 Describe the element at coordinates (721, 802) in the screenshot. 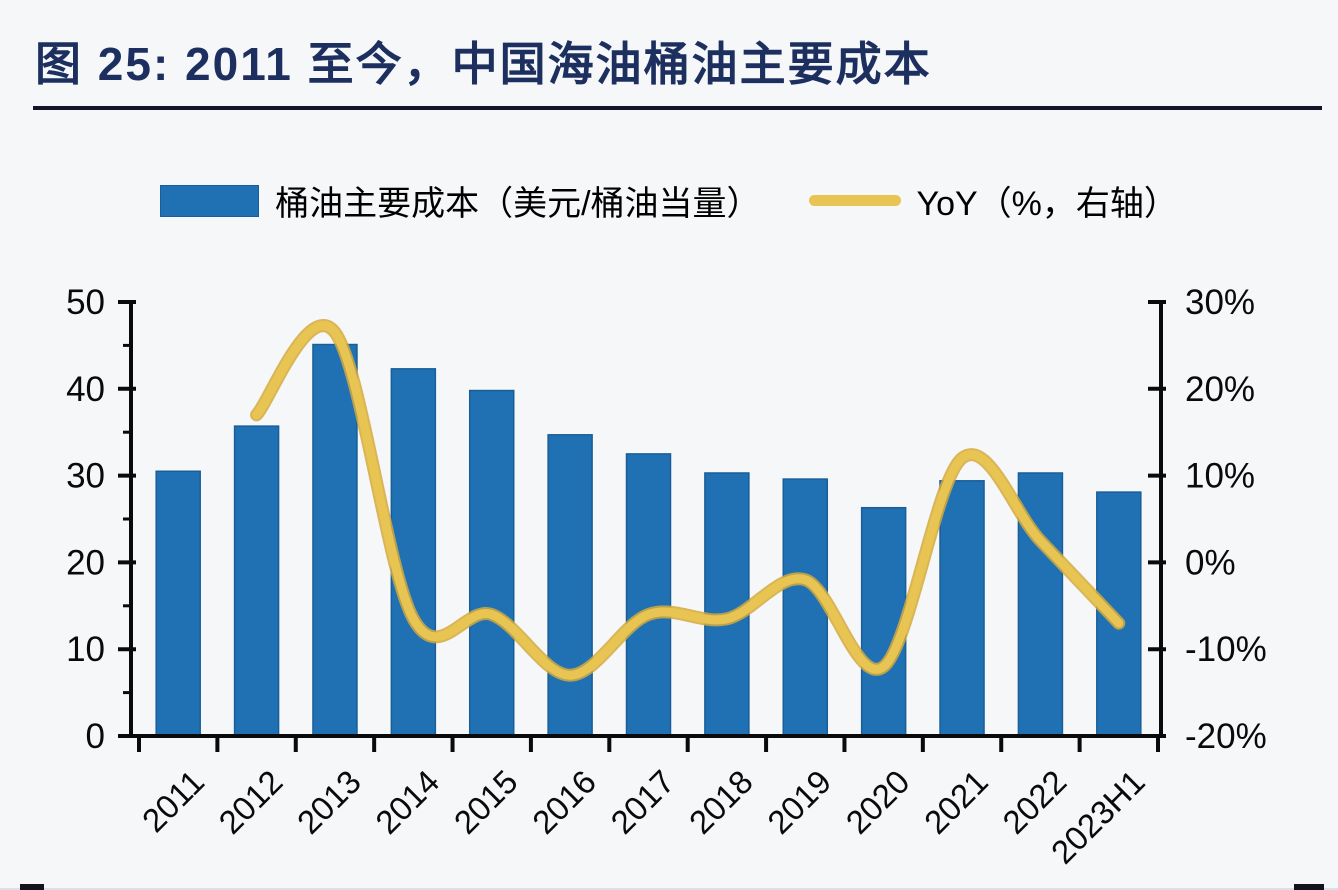

I see `x-axis-label-2018: 2018` at that location.